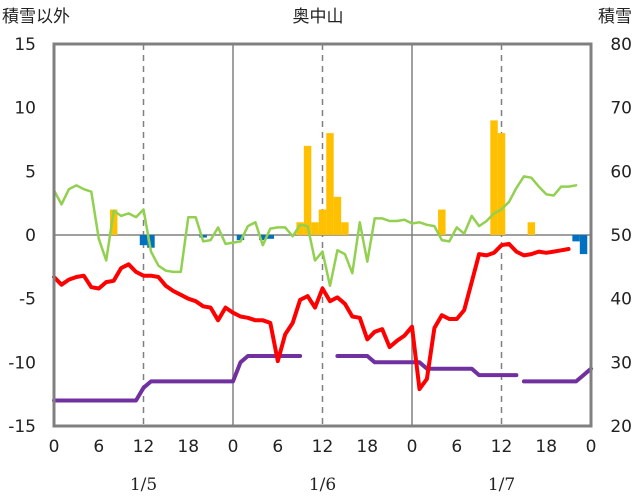 Image resolution: width=636 pixels, height=501 pixels. What do you see at coordinates (30, 236) in the screenshot?
I see `left-tick-label: 0` at bounding box center [30, 236].